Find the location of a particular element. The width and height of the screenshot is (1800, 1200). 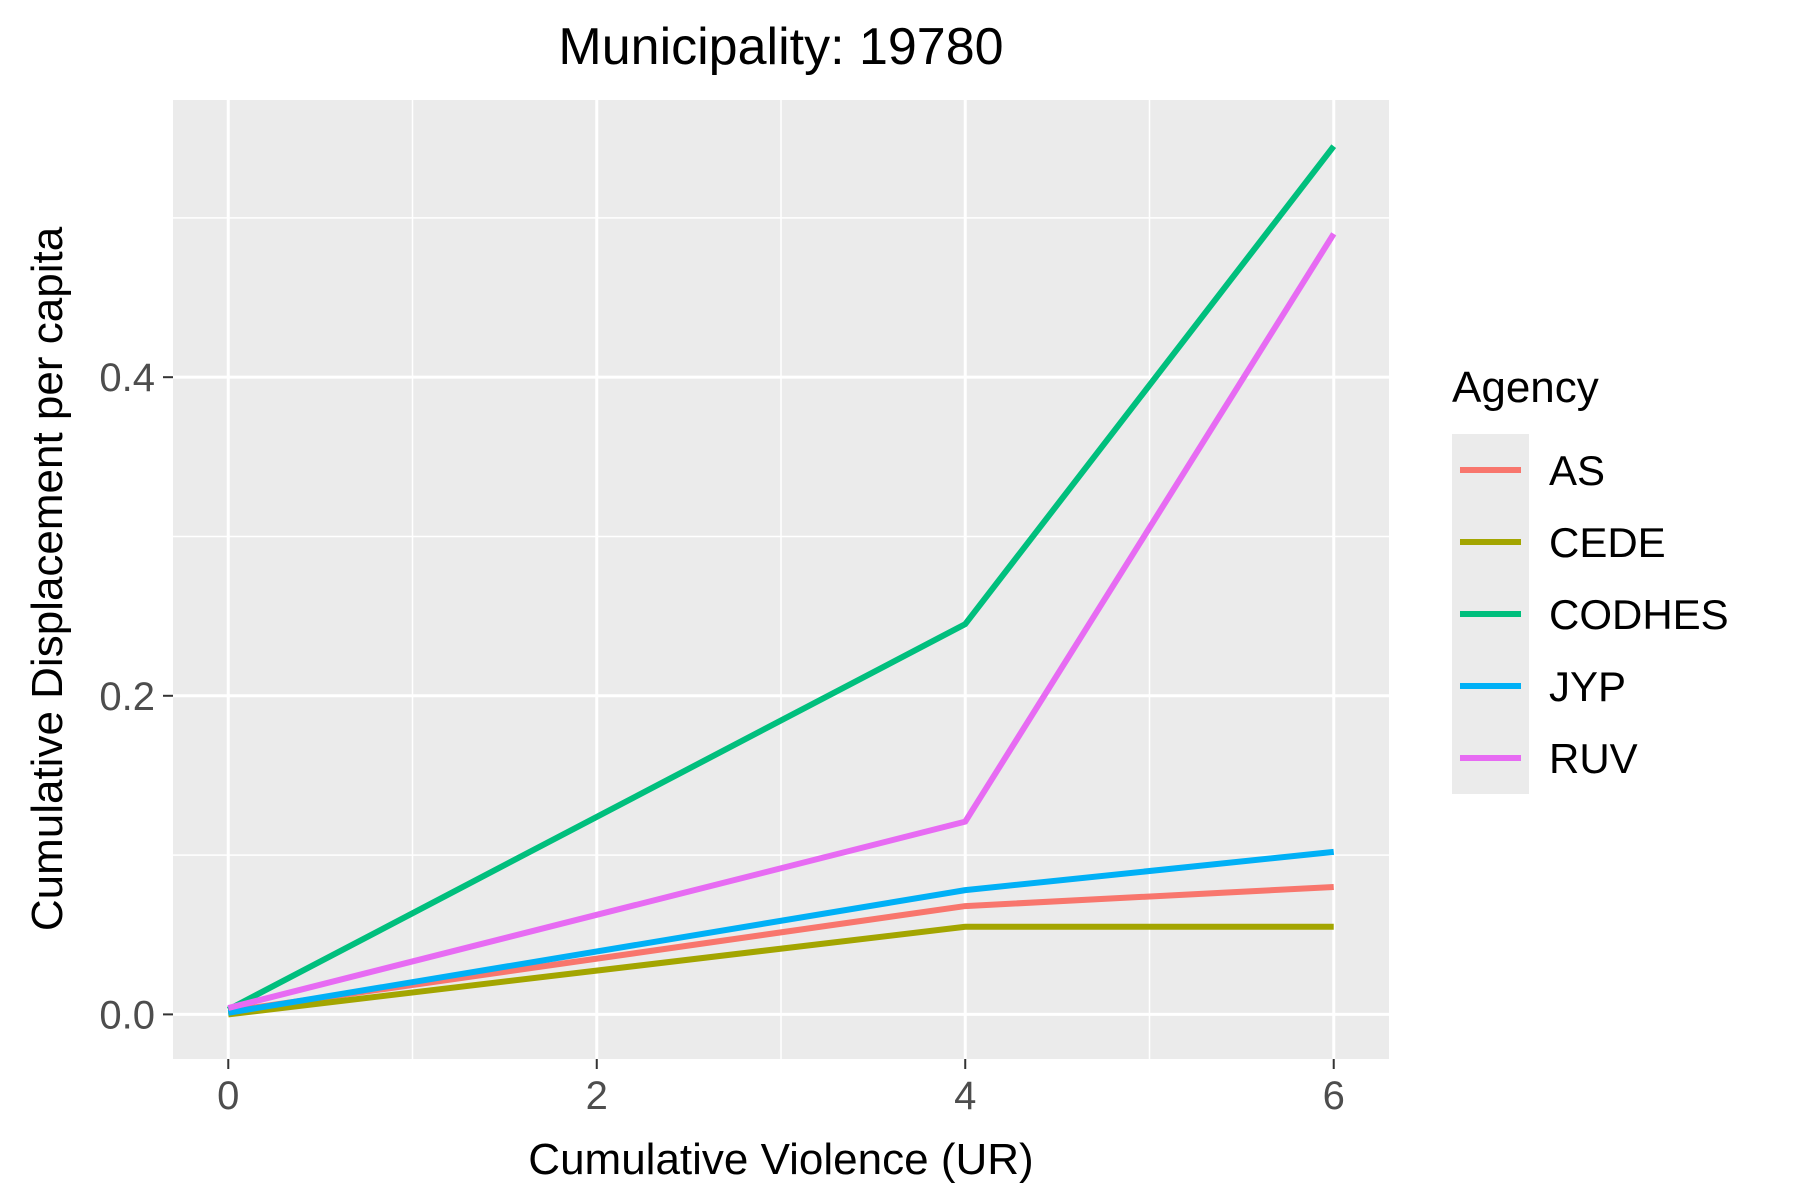

chart-title: Municipality: 19780 is located at coordinates (780, 47).